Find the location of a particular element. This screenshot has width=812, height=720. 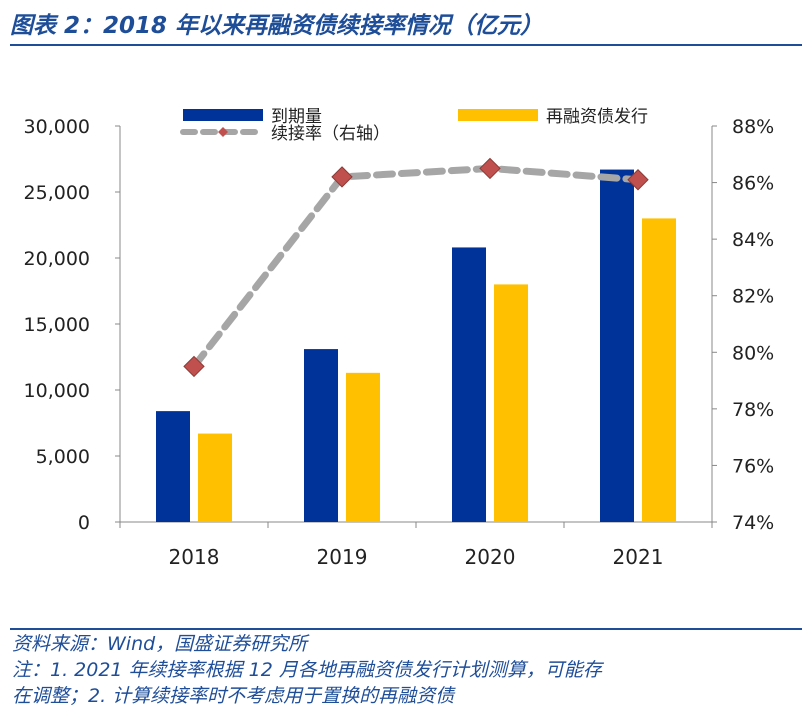

footnote-line-1: 注：1. 2021 年续接率根据 12 月各地再融资债发行计划测算，可能存 is located at coordinates (307, 670).